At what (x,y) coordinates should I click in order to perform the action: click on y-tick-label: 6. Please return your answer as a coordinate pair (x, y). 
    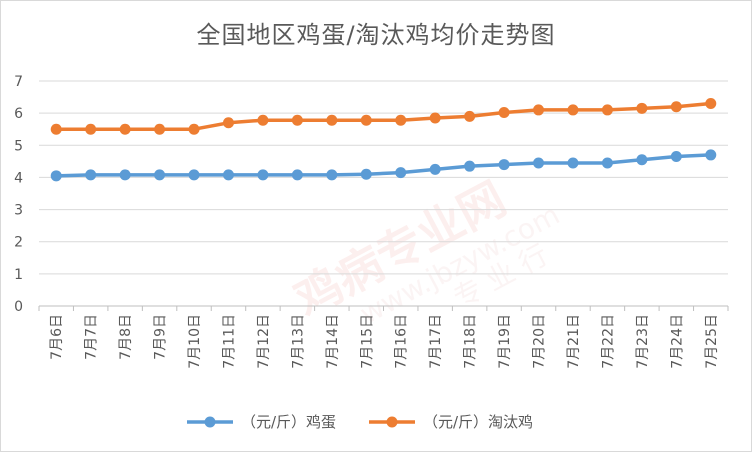
    Looking at the image, I should click on (18, 114).